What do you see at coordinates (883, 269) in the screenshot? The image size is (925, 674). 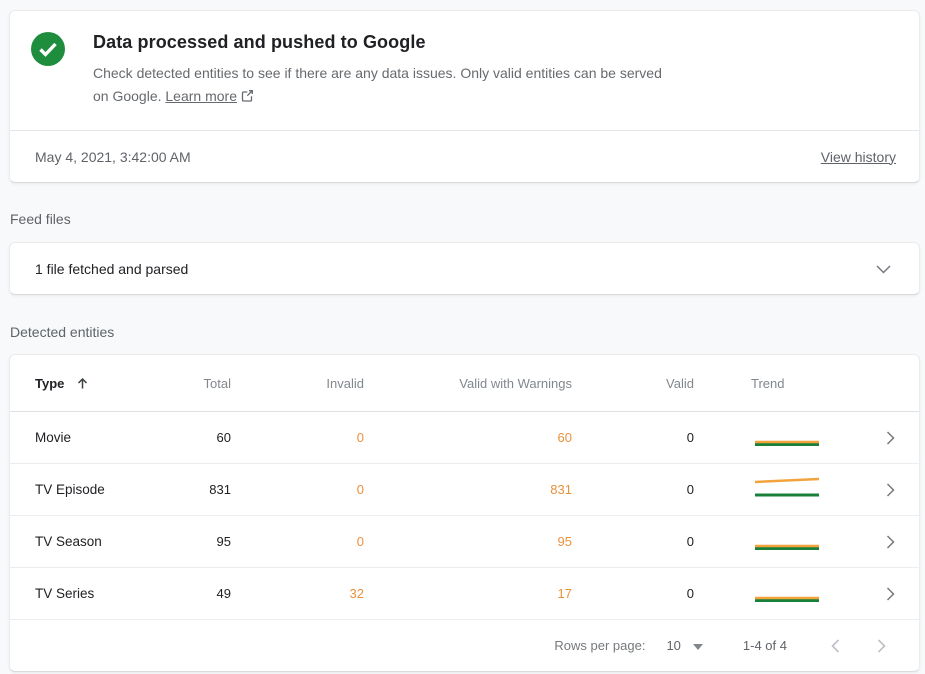 I see `chevron-down-icon` at bounding box center [883, 269].